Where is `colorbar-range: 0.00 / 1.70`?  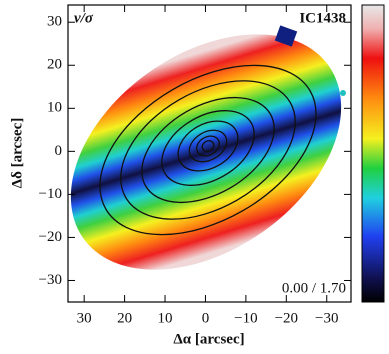
colorbar-range: 0.00 / 1.70 is located at coordinates (314, 288).